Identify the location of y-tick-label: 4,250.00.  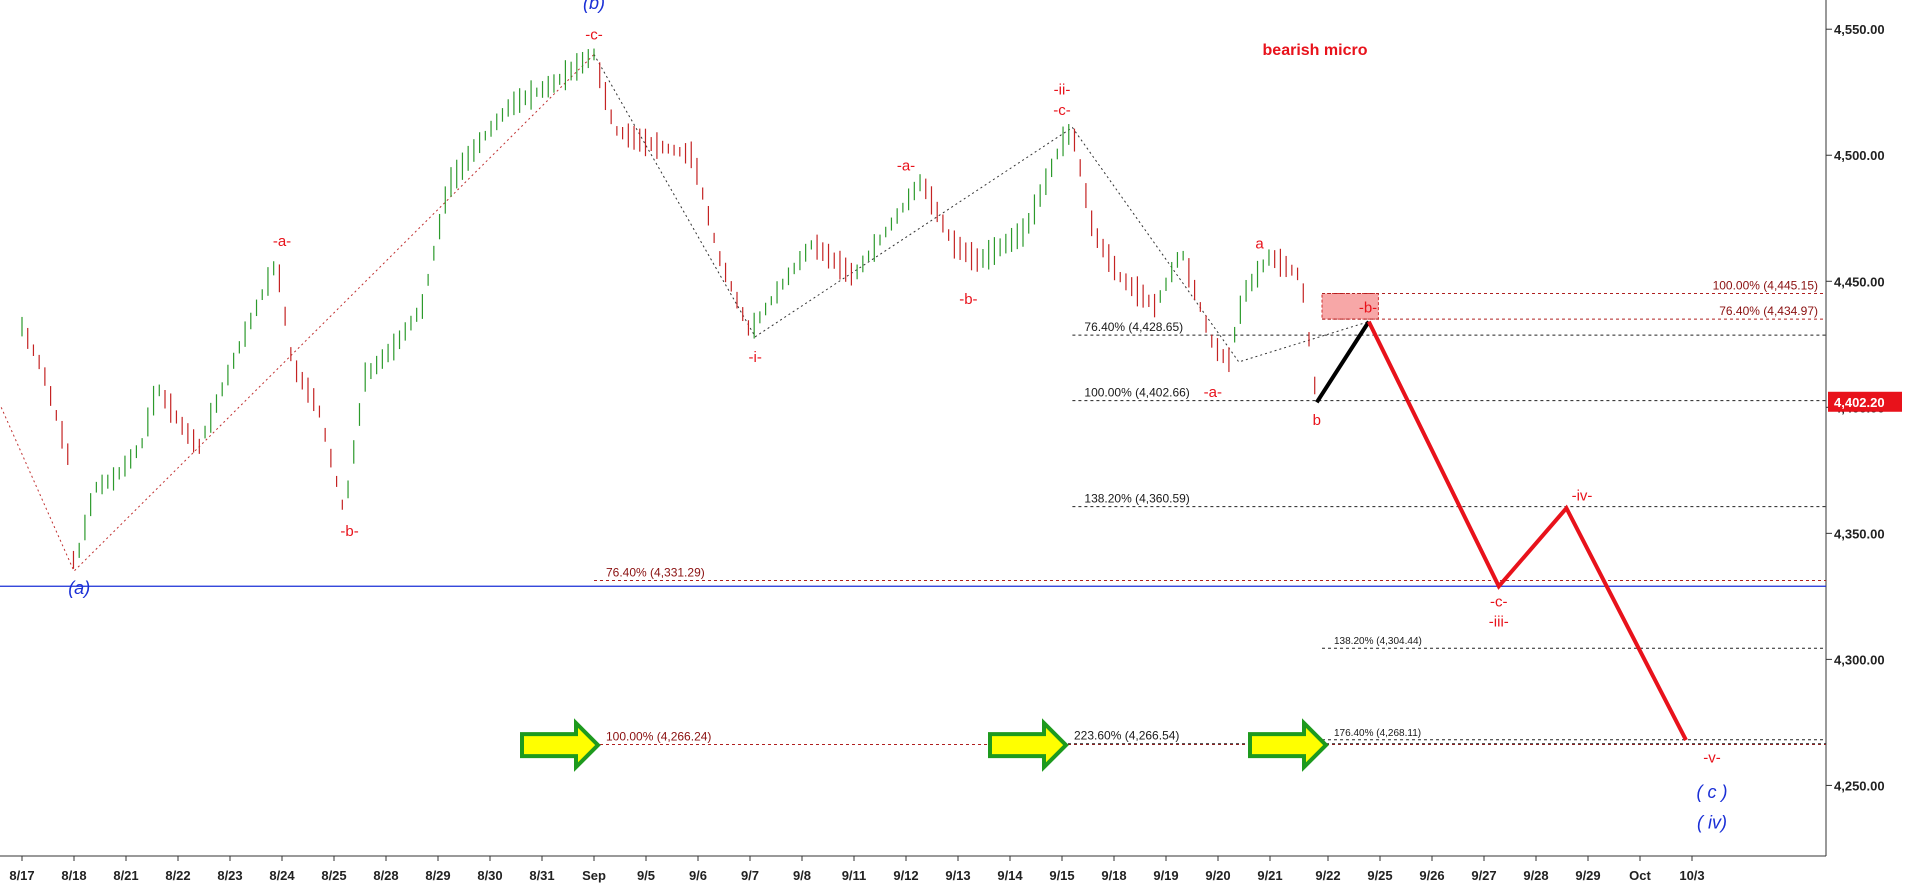
(1859, 785).